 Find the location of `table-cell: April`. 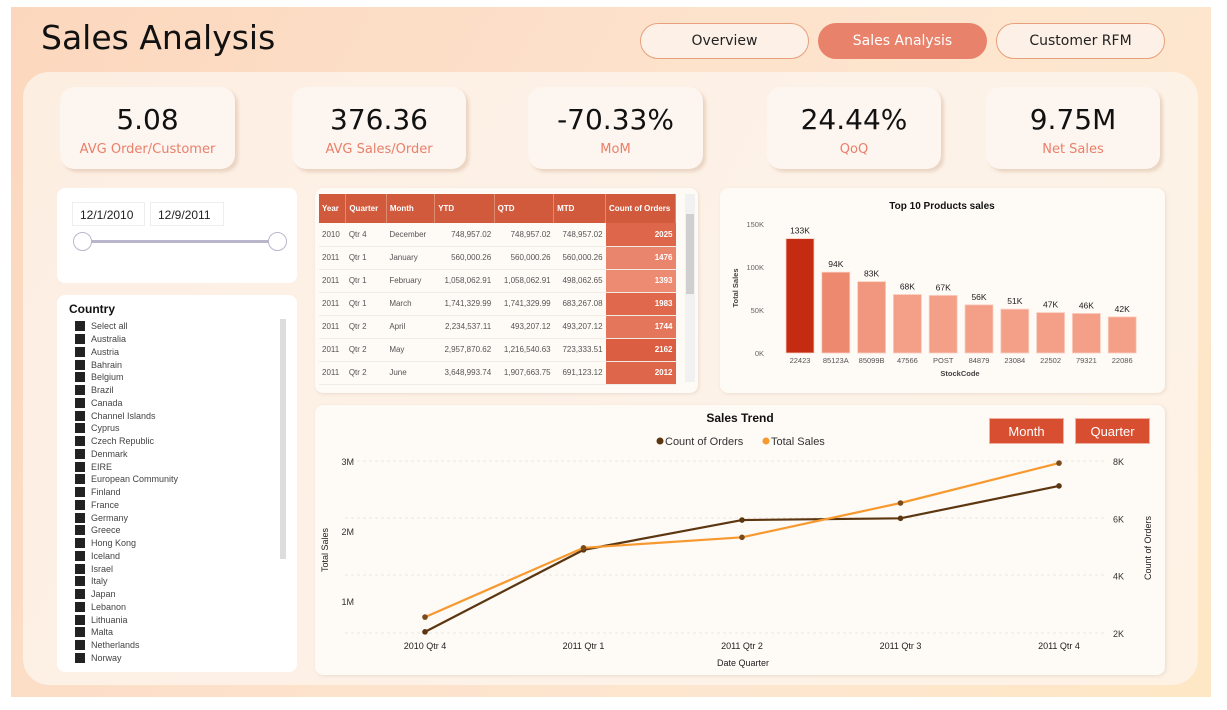

table-cell: April is located at coordinates (410, 327).